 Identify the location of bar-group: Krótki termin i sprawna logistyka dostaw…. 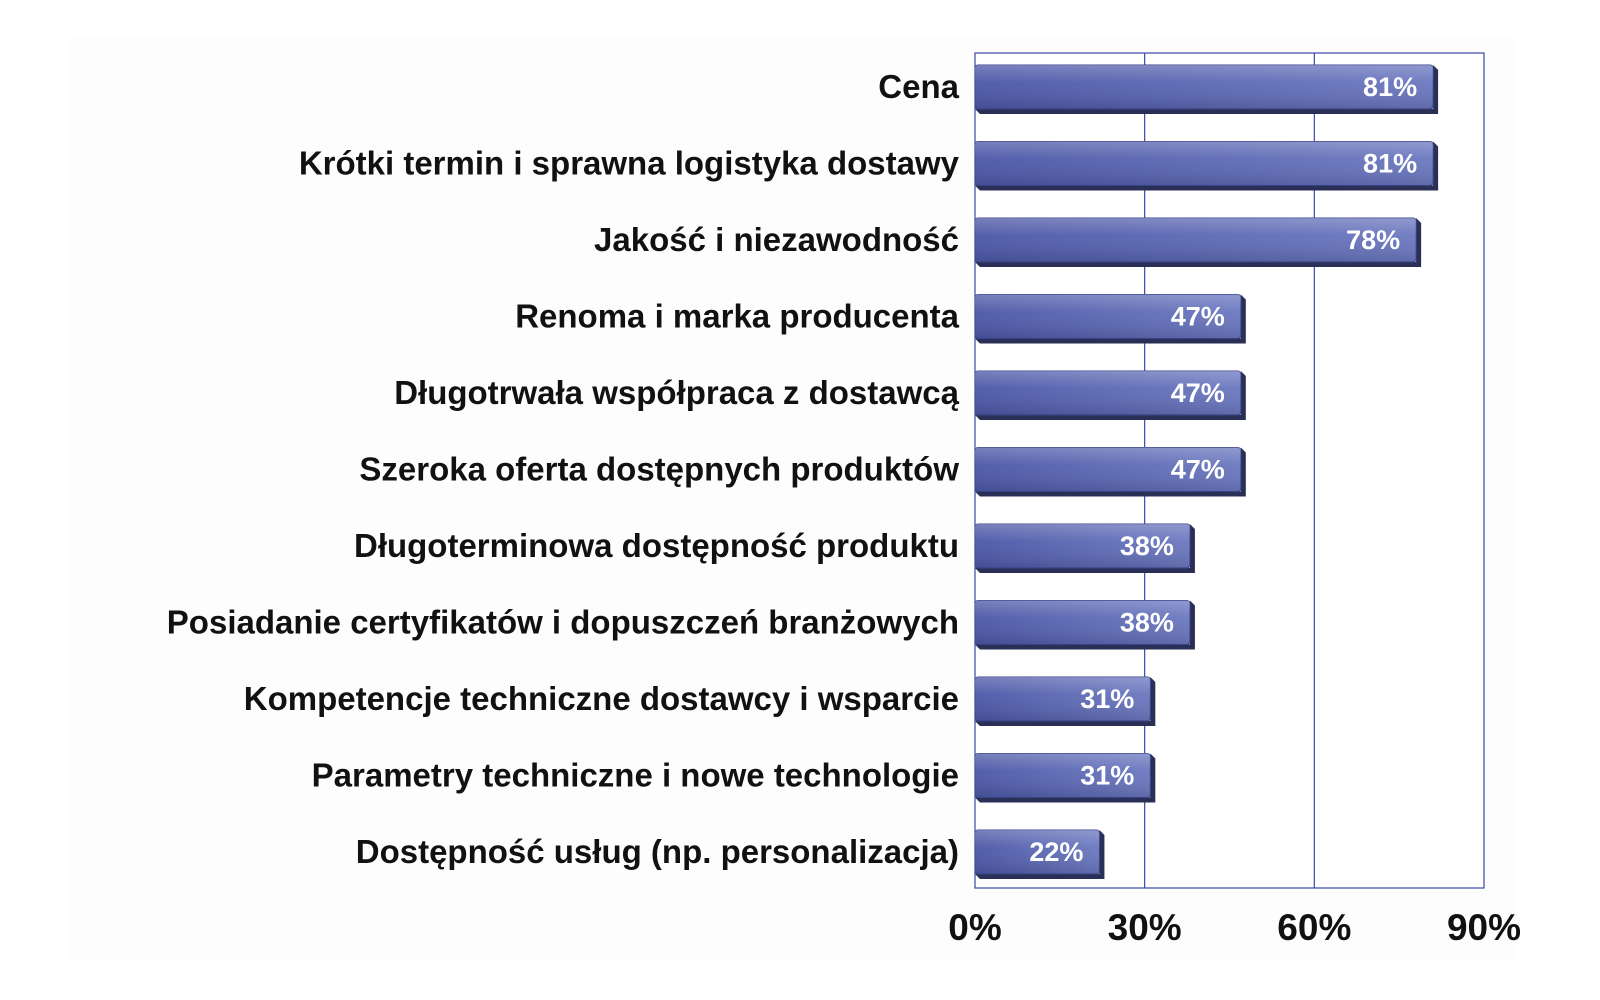
(869, 166).